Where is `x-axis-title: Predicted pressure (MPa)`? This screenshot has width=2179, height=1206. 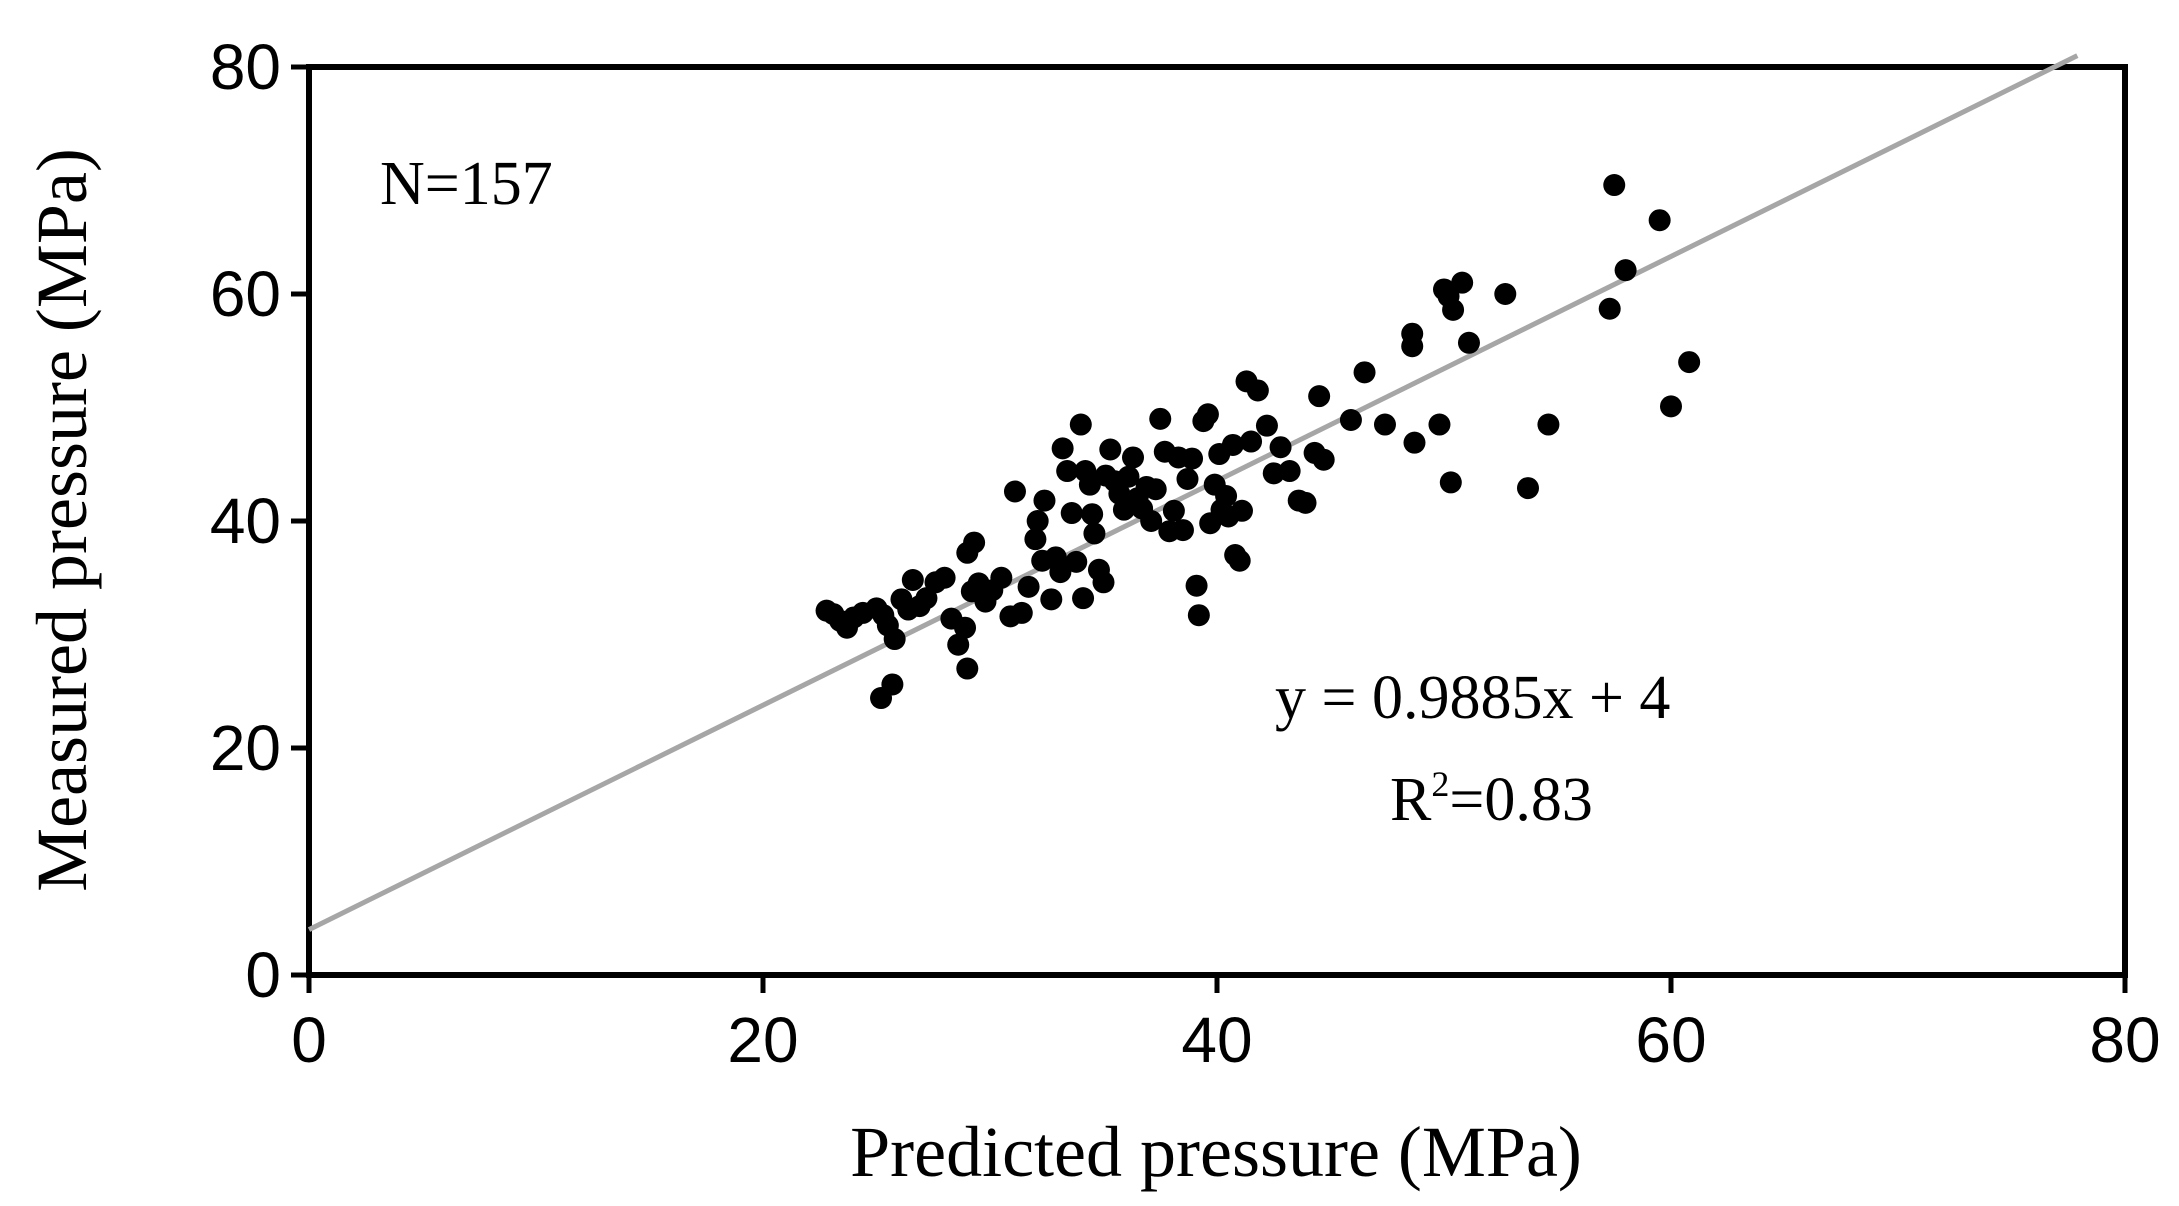 x-axis-title: Predicted pressure (MPa) is located at coordinates (1216, 1152).